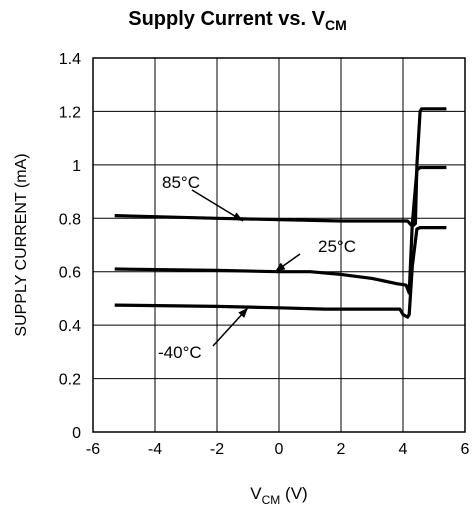 The height and width of the screenshot is (516, 475). I want to click on annotation-label: 25°C, so click(337, 246).